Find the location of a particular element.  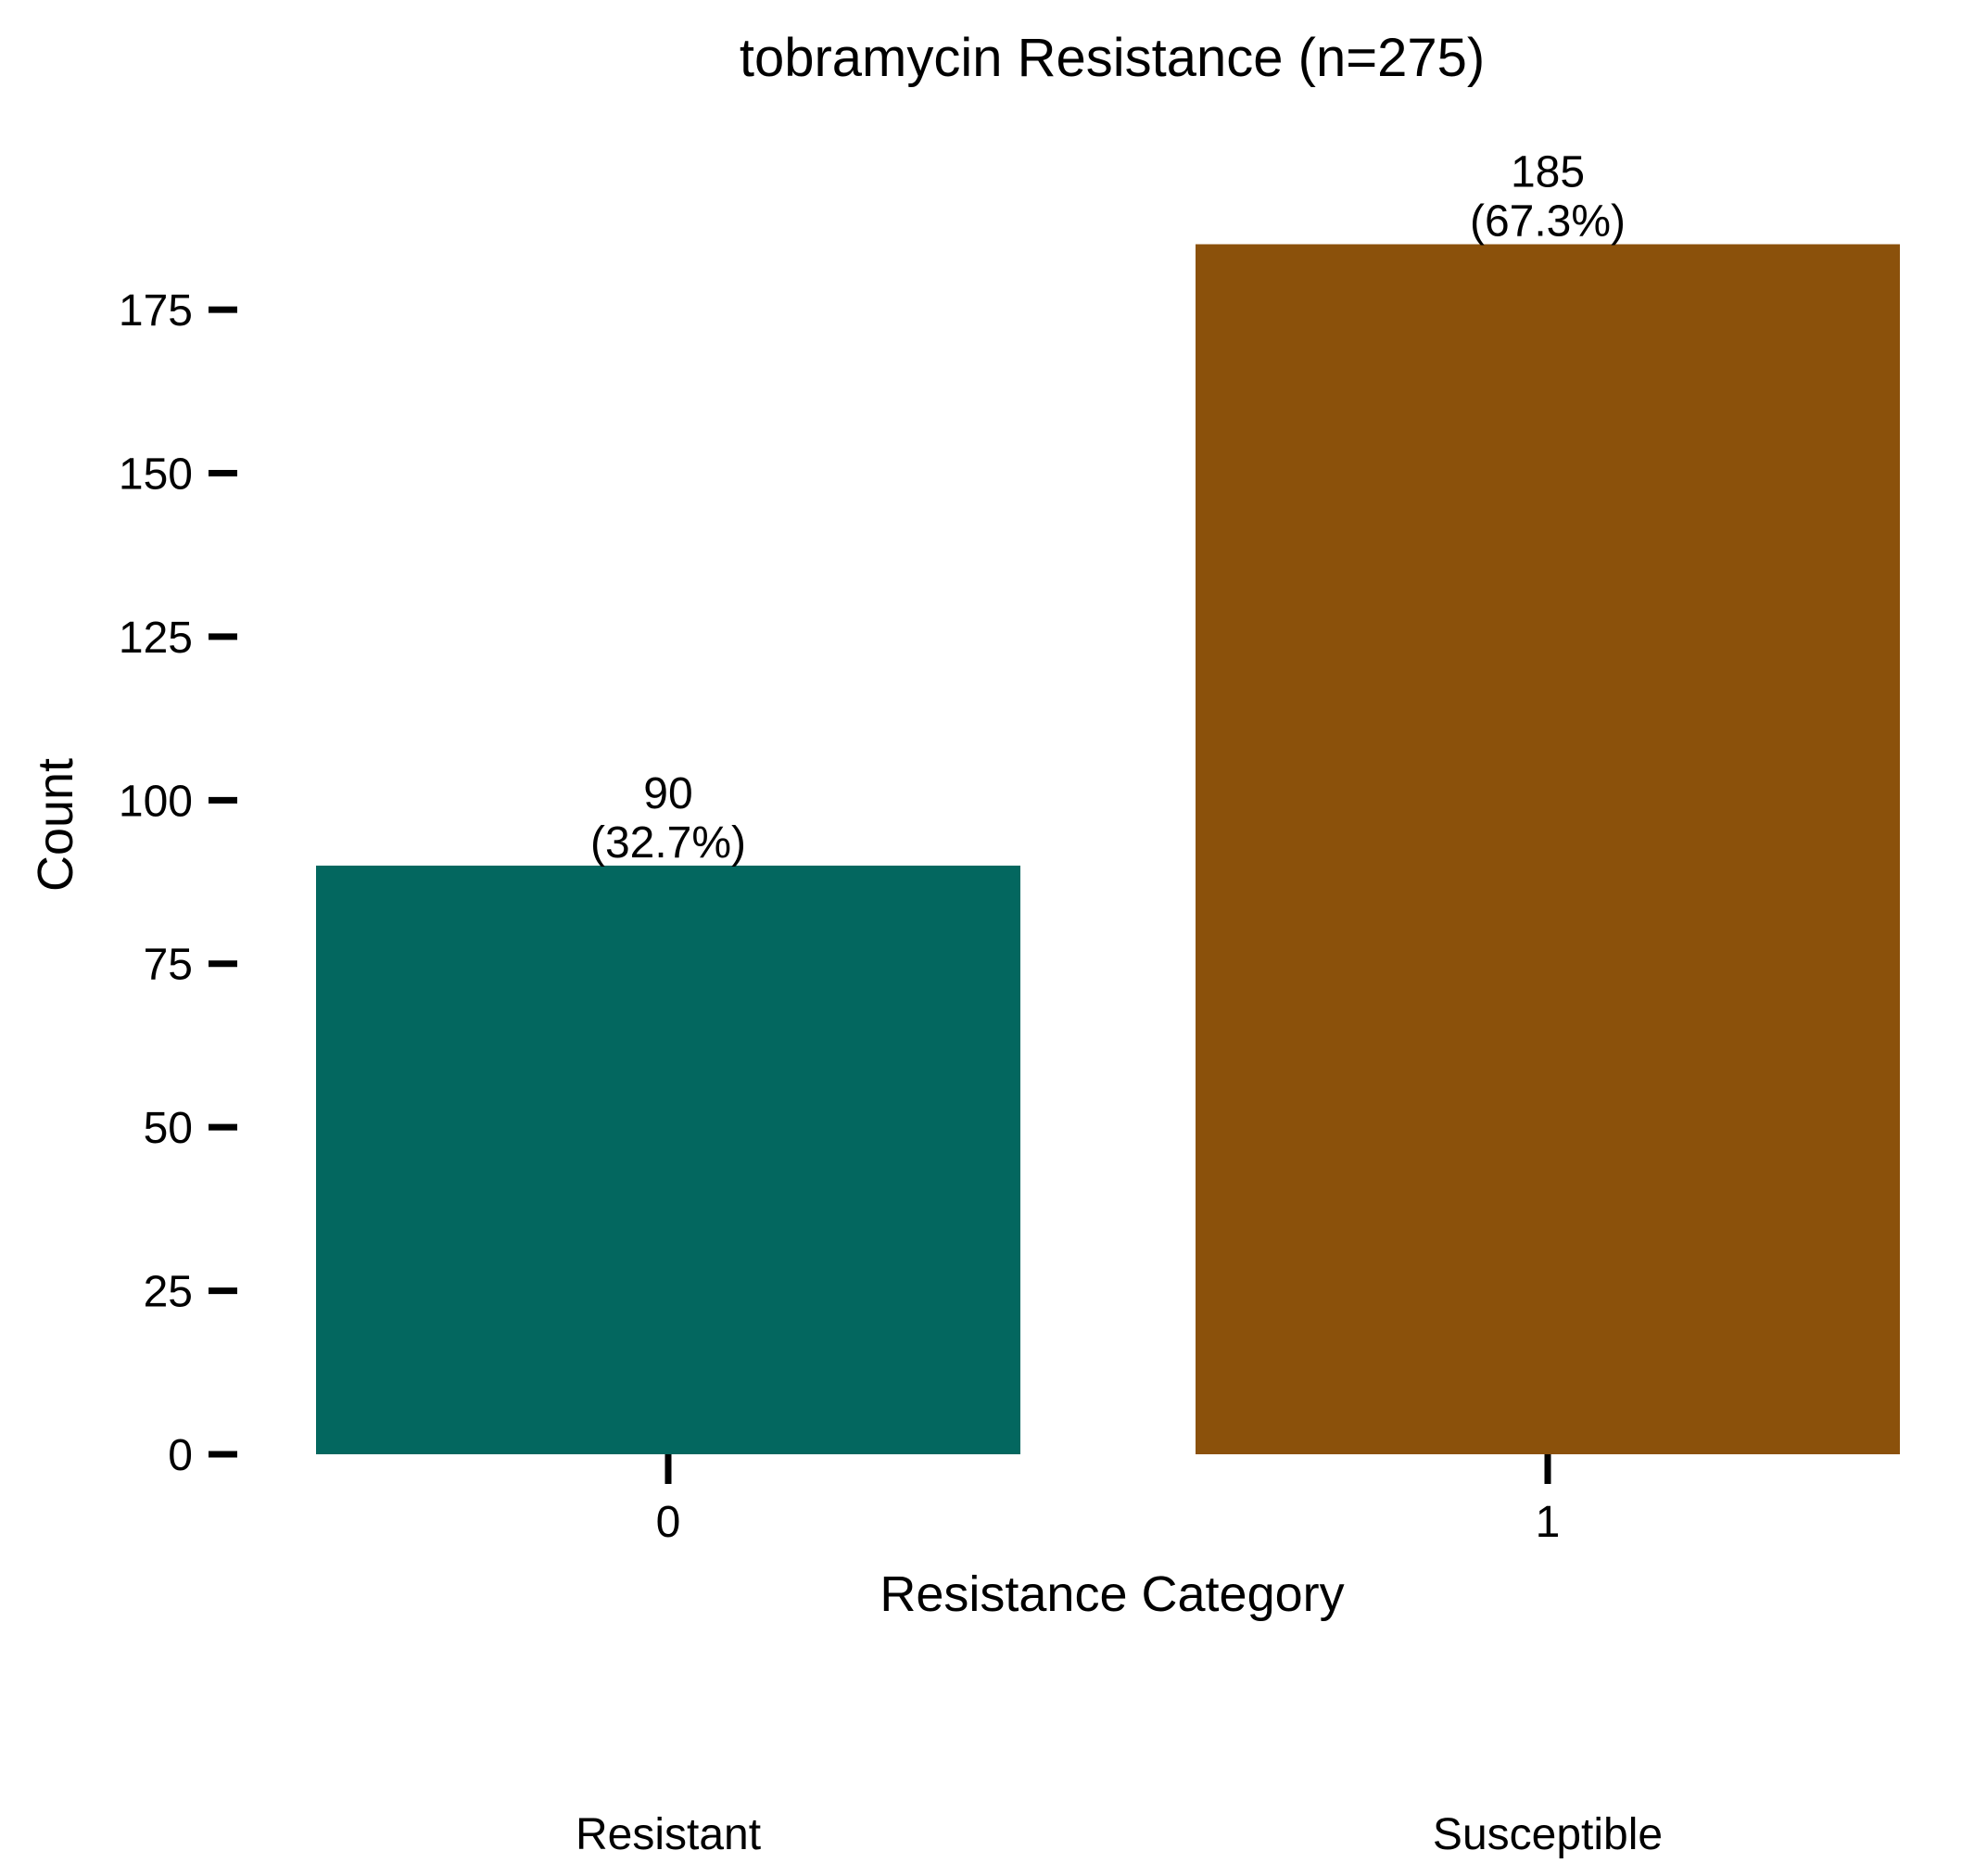

x-tick-label: 1 is located at coordinates (1549, 1522).